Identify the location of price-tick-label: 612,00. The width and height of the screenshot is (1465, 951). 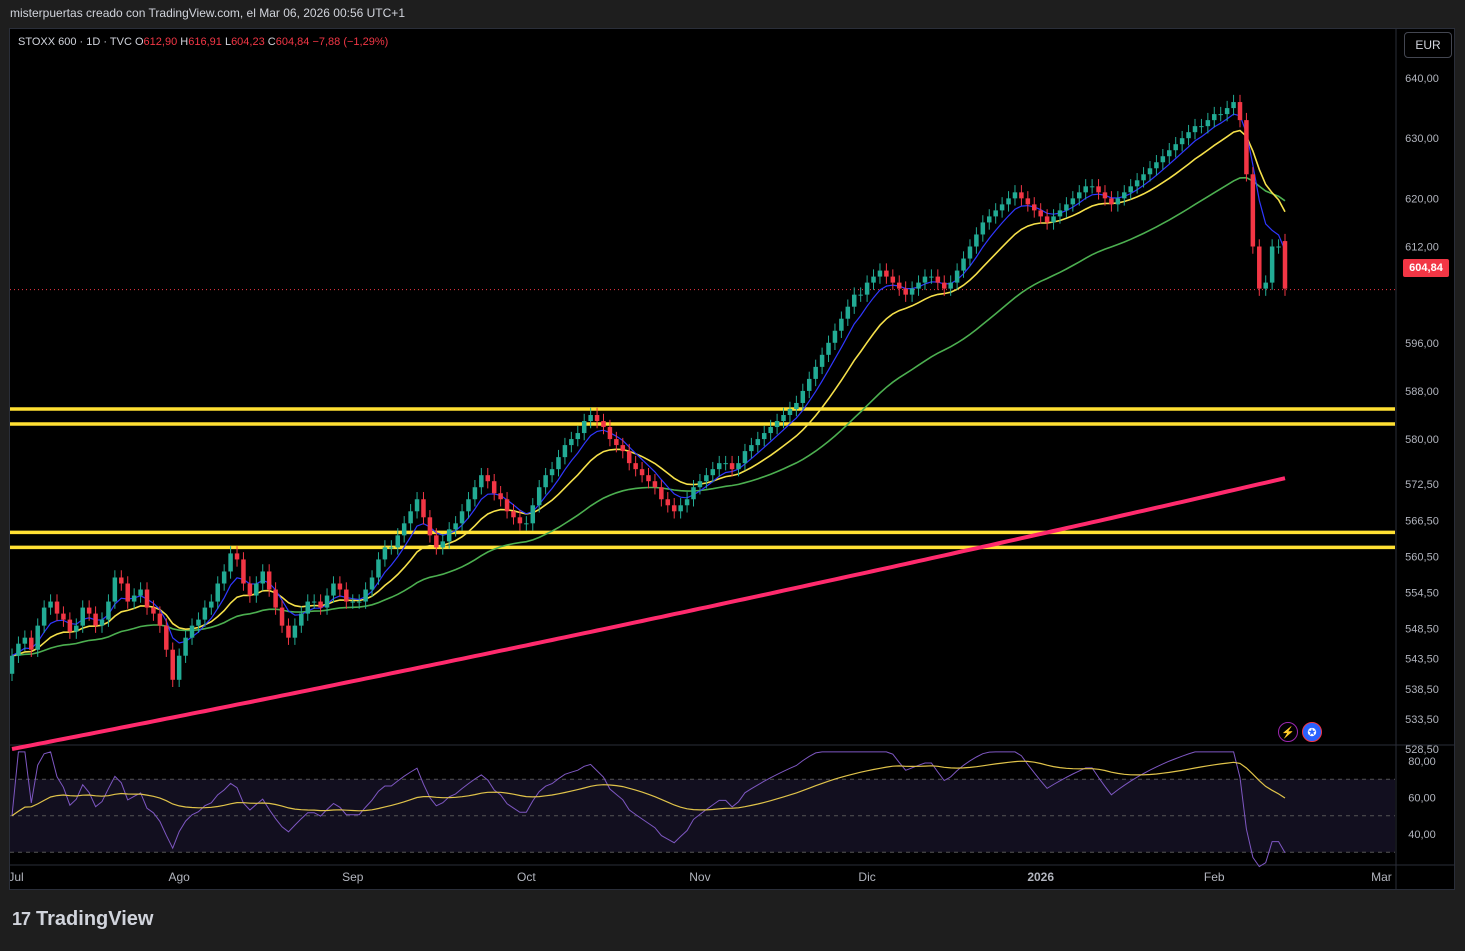
(1422, 248).